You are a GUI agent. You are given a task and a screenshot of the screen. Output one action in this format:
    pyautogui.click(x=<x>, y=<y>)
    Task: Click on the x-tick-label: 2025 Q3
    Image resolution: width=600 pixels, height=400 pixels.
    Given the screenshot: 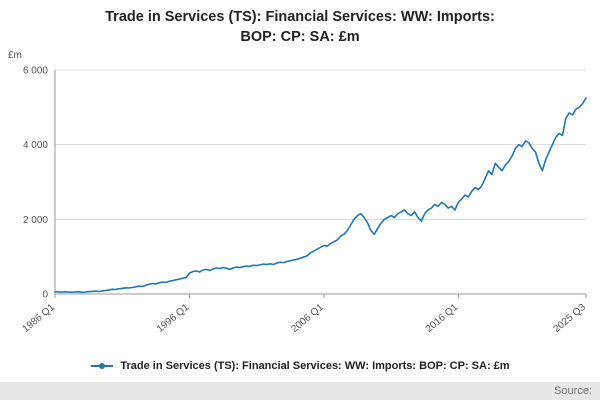 What is the action you would take?
    pyautogui.click(x=569, y=318)
    